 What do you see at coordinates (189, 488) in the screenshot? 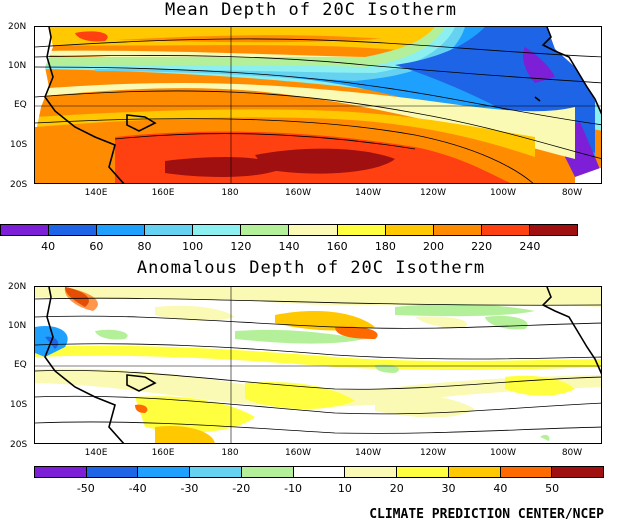
I see `colorbar-tick-label: -30` at bounding box center [189, 488].